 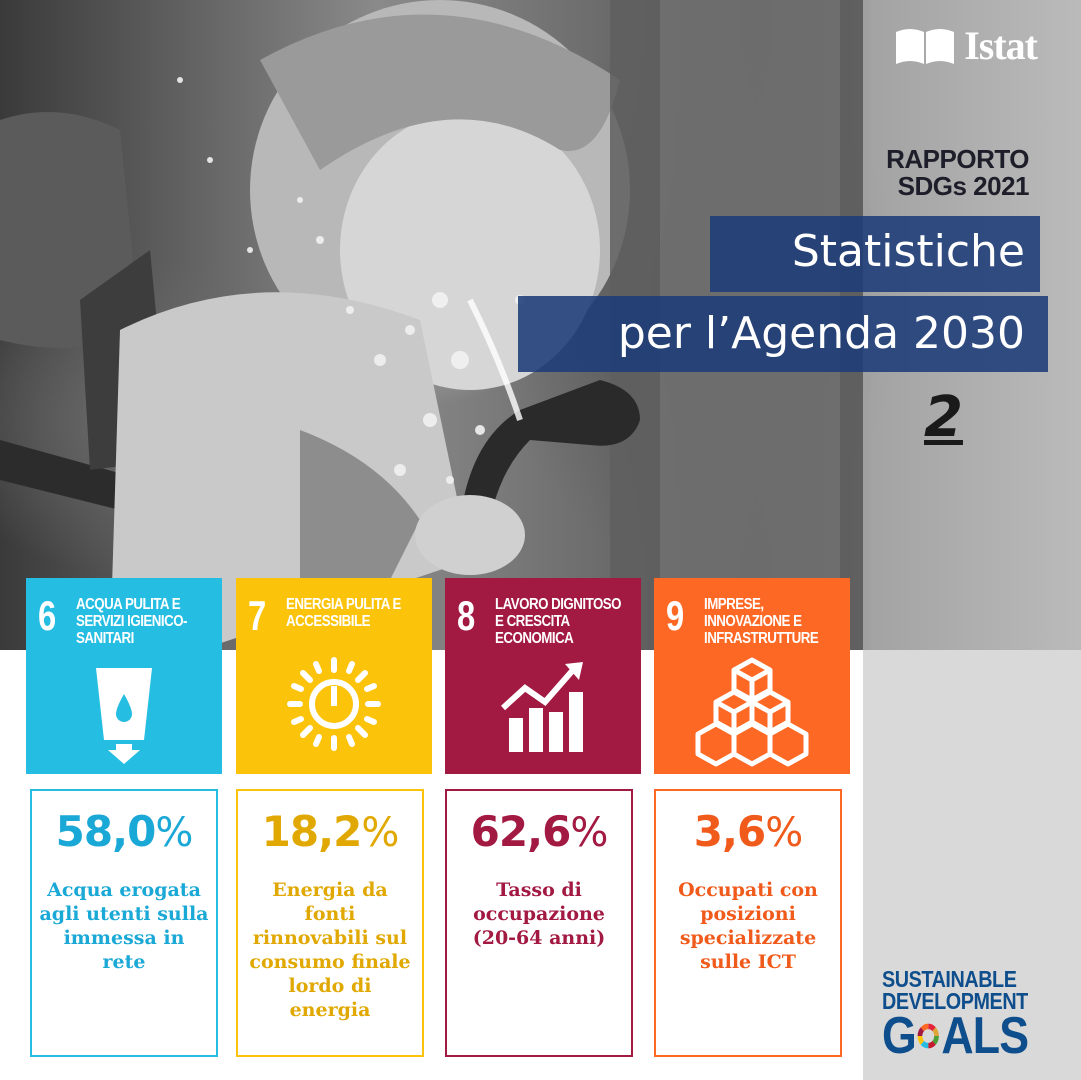 What do you see at coordinates (752, 712) in the screenshot?
I see `cubes-icon` at bounding box center [752, 712].